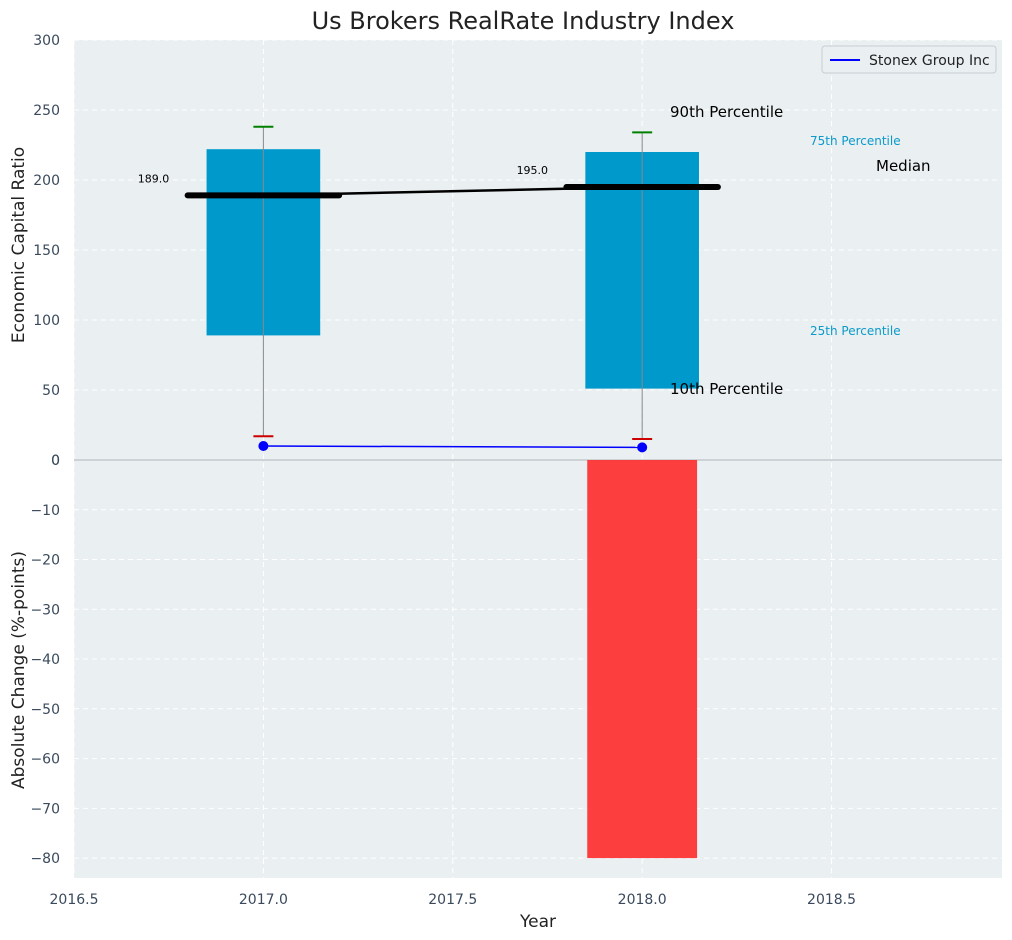 This screenshot has height=940, width=1012. Describe the element at coordinates (45, 610) in the screenshot. I see `bottom-y-tick-label: −30` at that location.